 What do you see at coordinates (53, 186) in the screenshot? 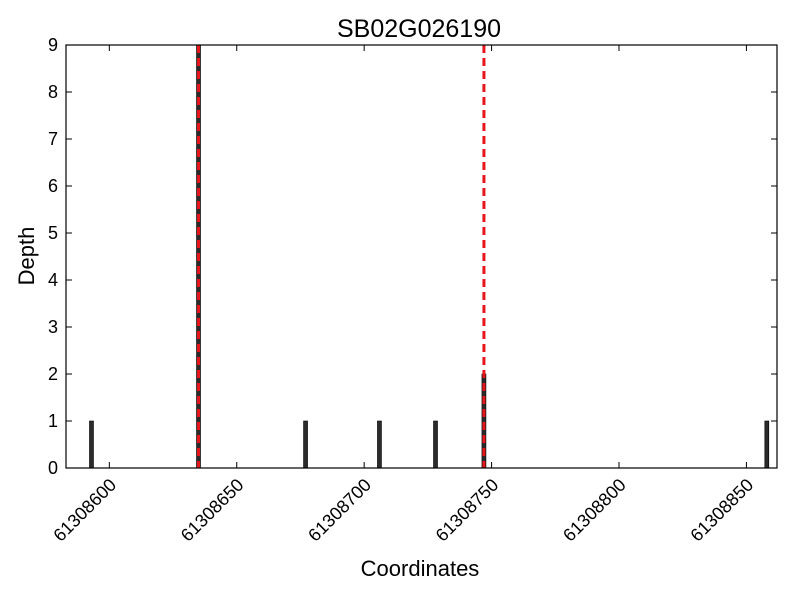
I see `y-tick-label-6: 6` at bounding box center [53, 186].